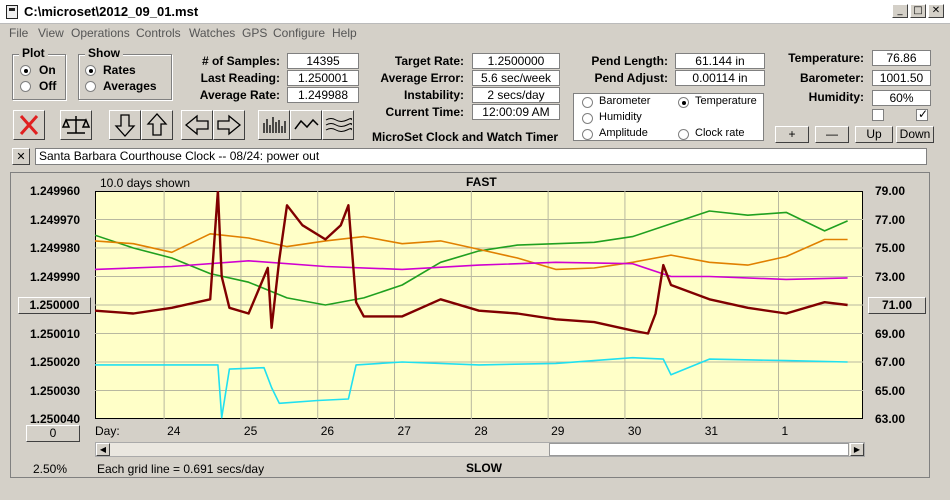  Describe the element at coordinates (874, 134) in the screenshot. I see `scale-up-button: Up` at that location.